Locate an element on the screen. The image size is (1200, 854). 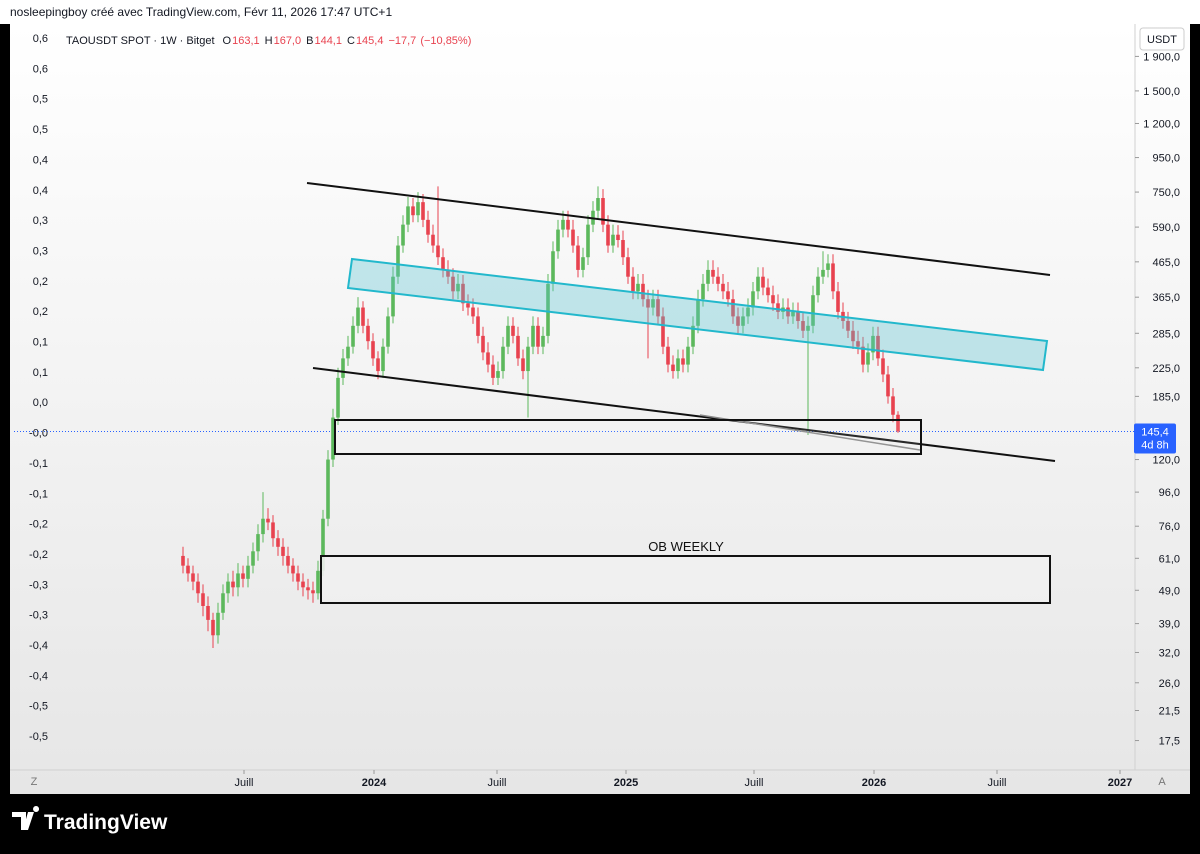
ohlc-key: O is located at coordinates (227, 41).